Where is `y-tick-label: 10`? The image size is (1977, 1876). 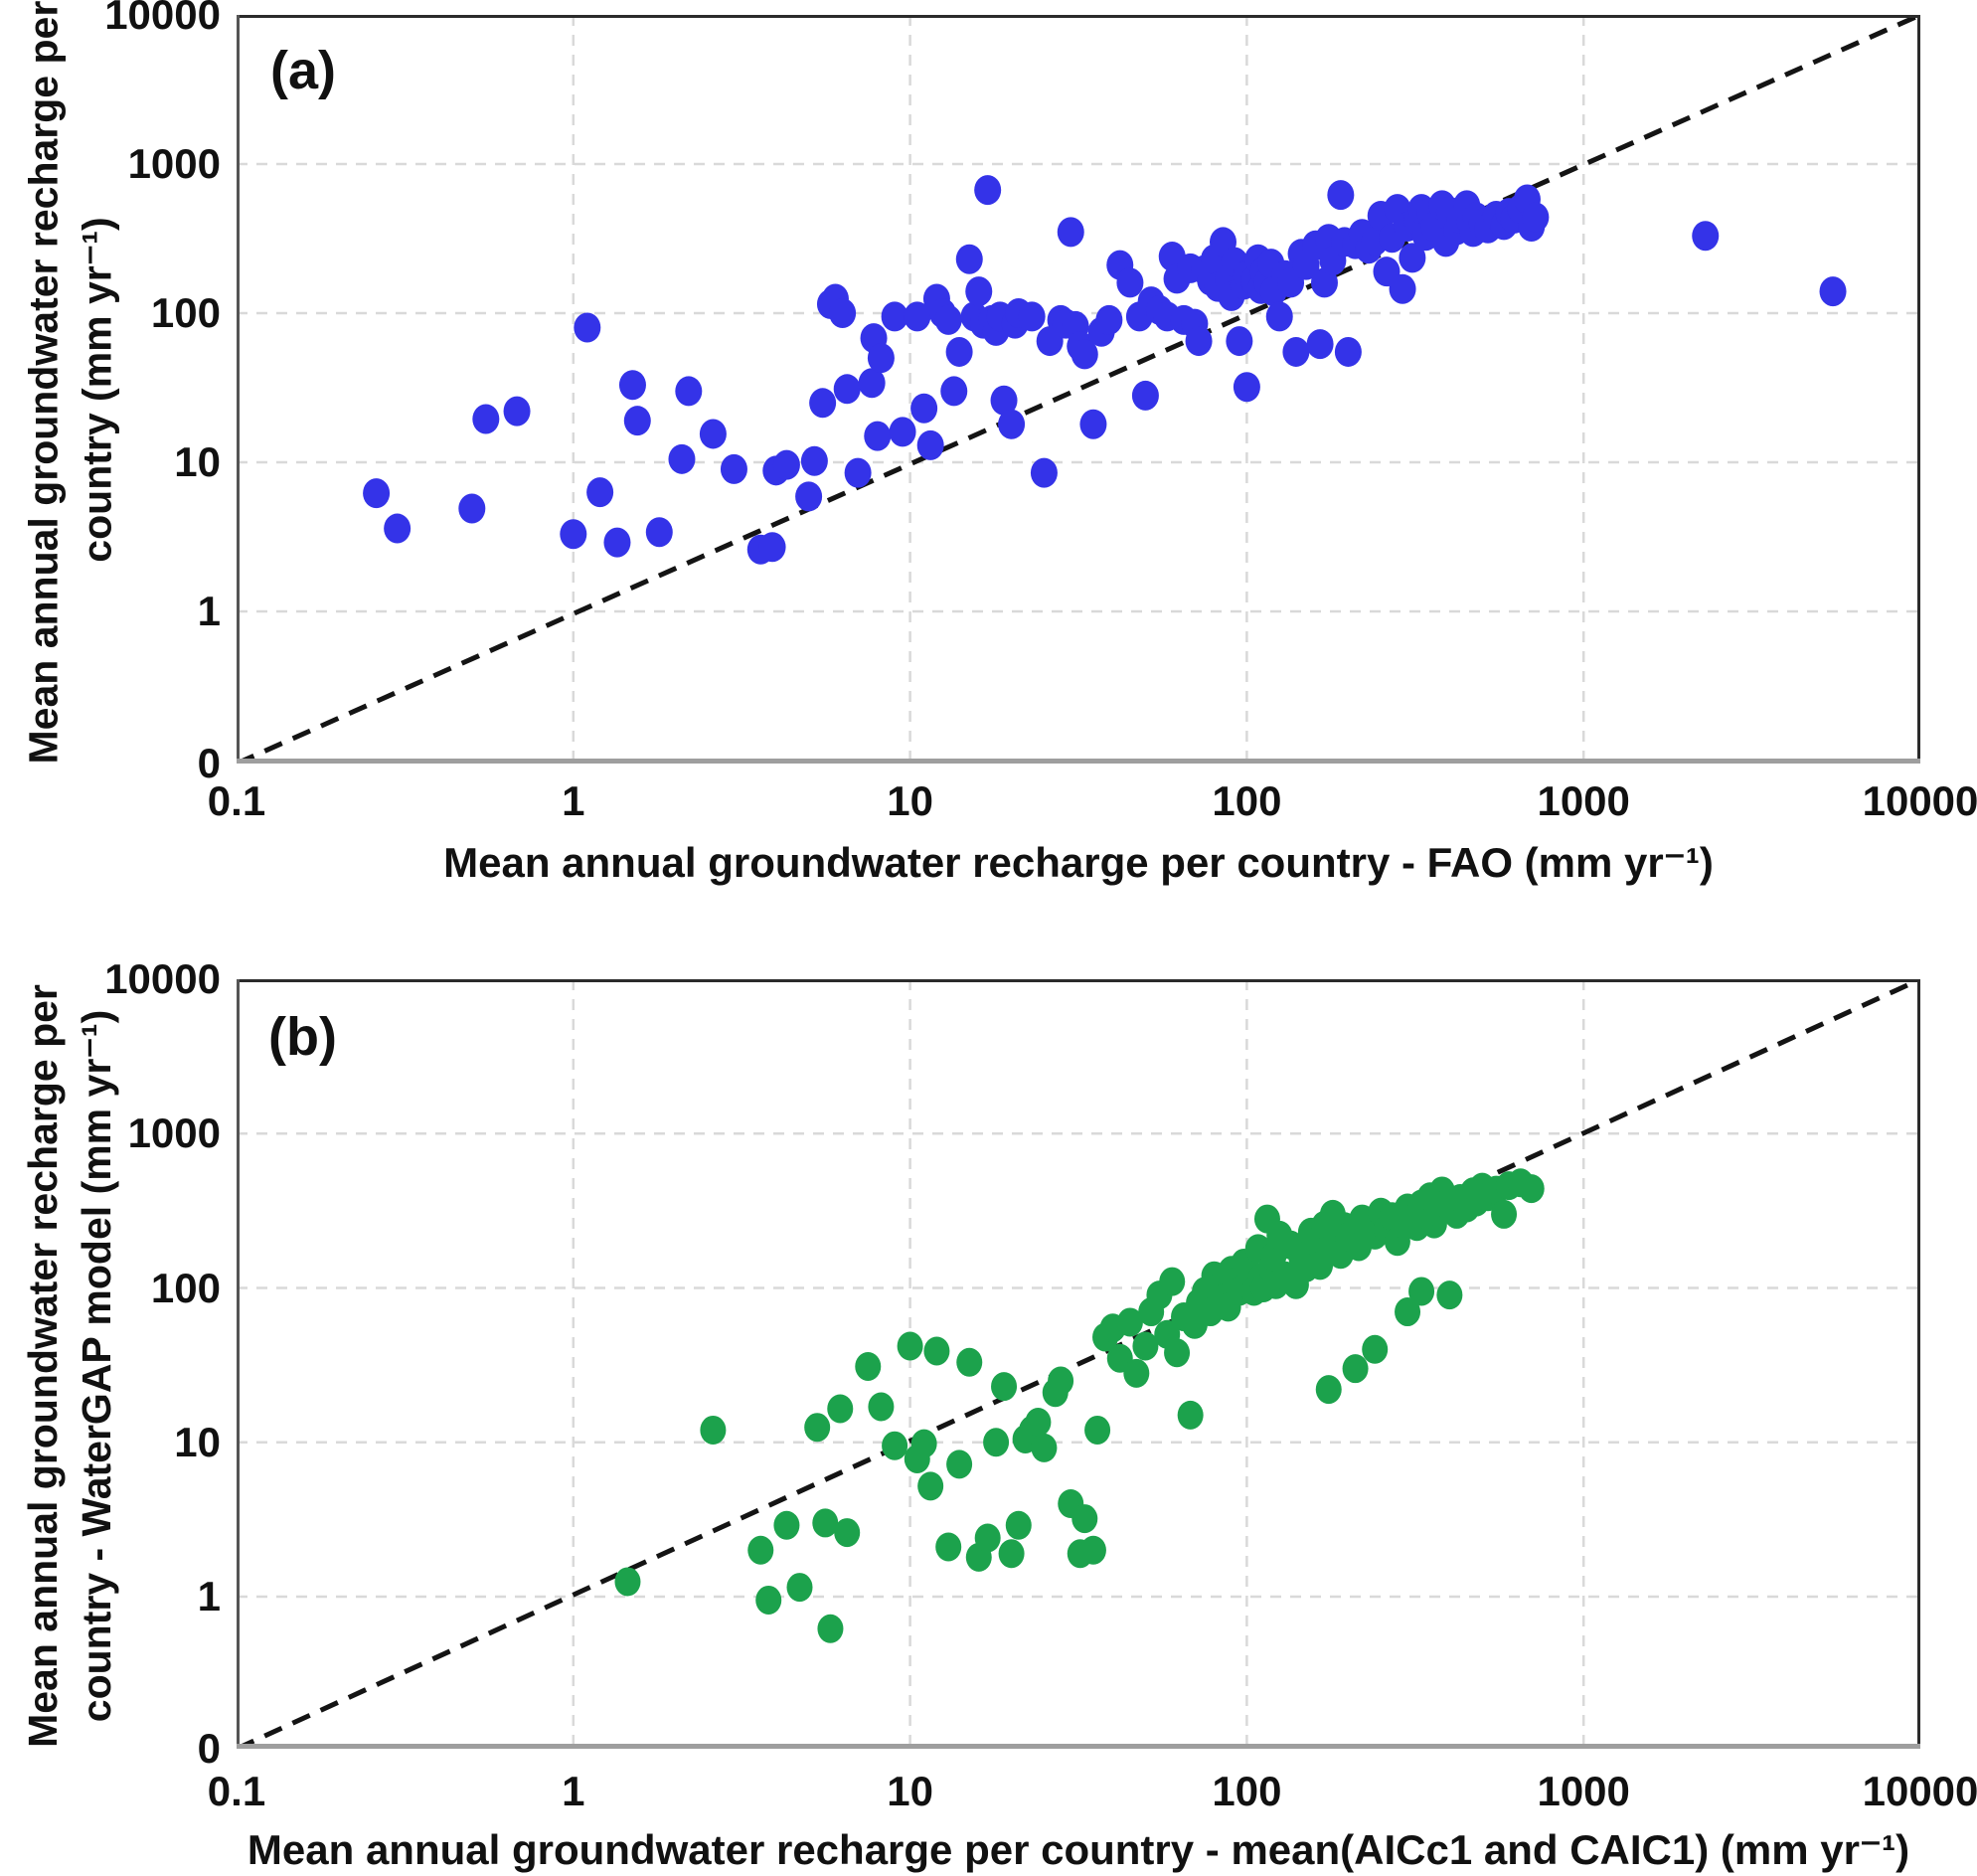 y-tick-label: 10 is located at coordinates (197, 461).